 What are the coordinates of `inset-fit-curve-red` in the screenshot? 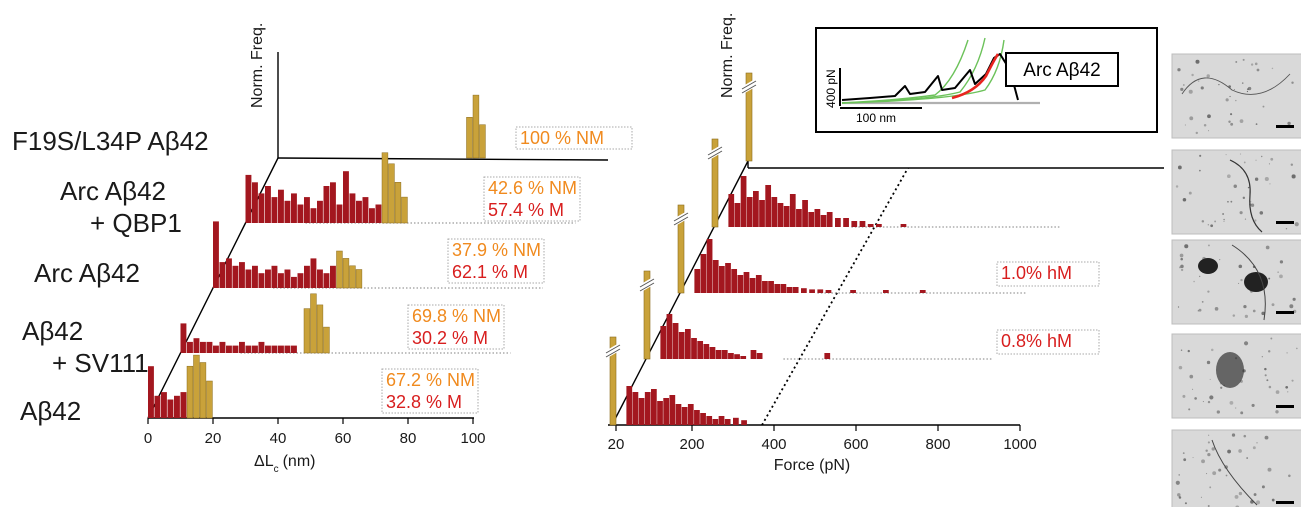 It's located at (975, 76).